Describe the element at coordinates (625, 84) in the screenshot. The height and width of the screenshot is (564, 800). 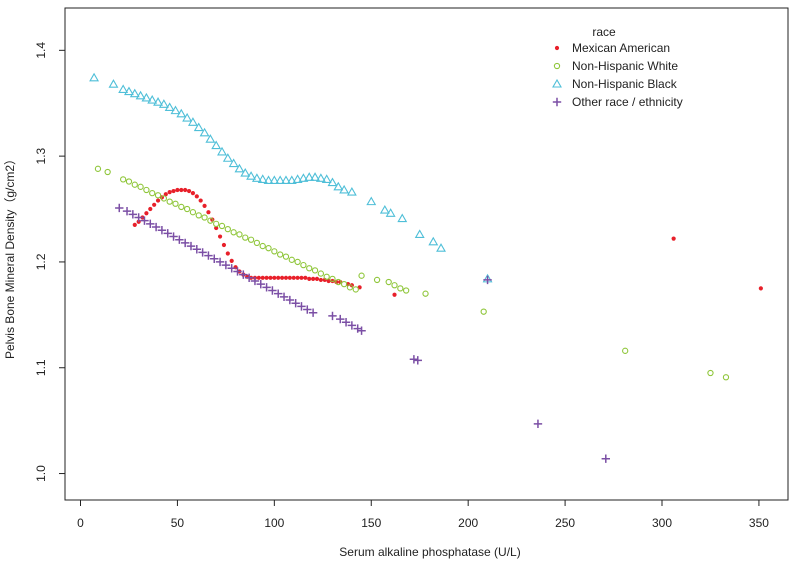
I see `legend-entry: Non-Hispanic Black` at that location.